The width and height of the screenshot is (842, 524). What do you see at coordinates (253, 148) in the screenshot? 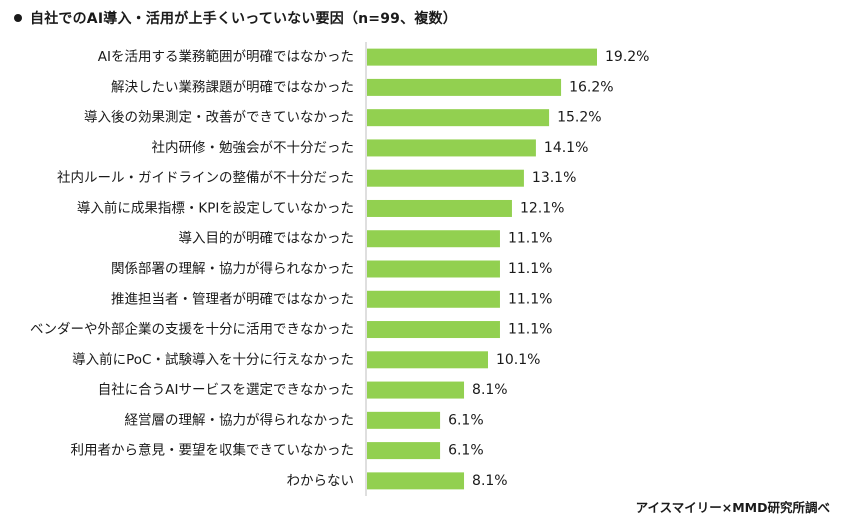
I see `category-label: 社内研修・勉強会が不十分だった` at bounding box center [253, 148].